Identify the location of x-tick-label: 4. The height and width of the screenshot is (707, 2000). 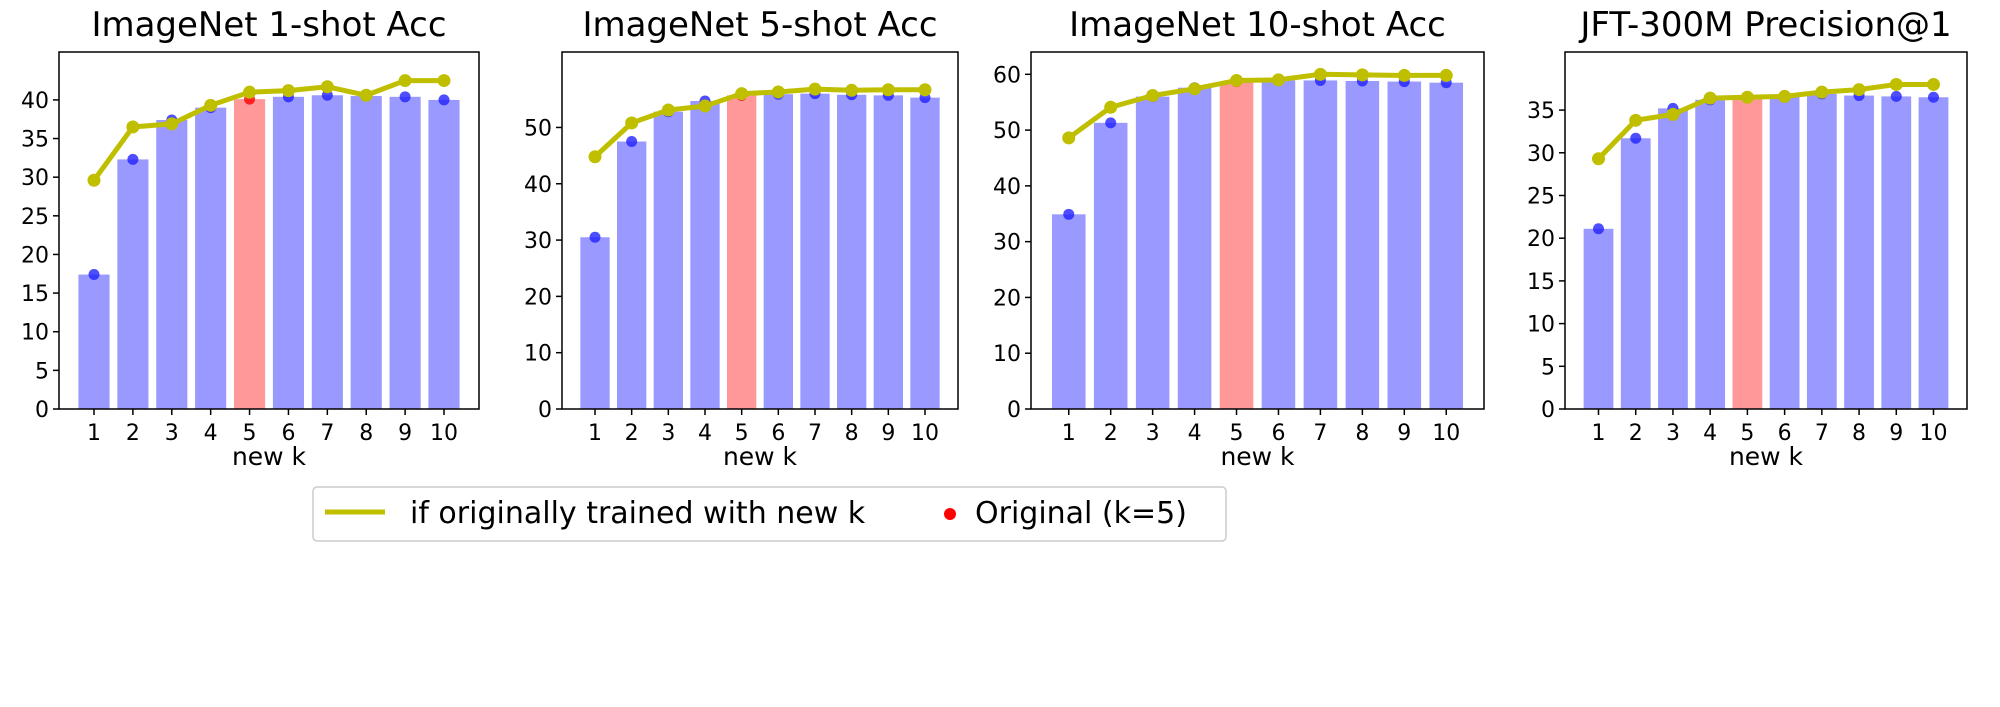
(1710, 433).